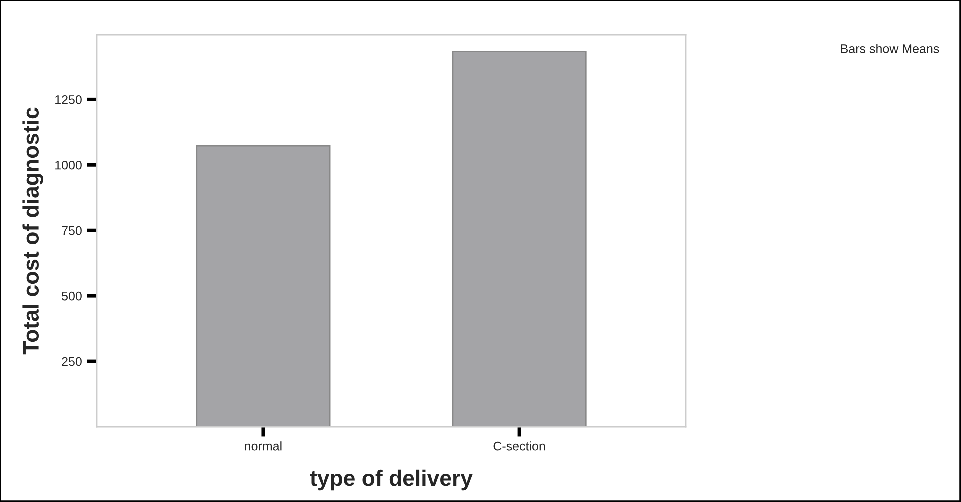 This screenshot has height=502, width=961. I want to click on y-tick-label: 500, so click(72, 296).